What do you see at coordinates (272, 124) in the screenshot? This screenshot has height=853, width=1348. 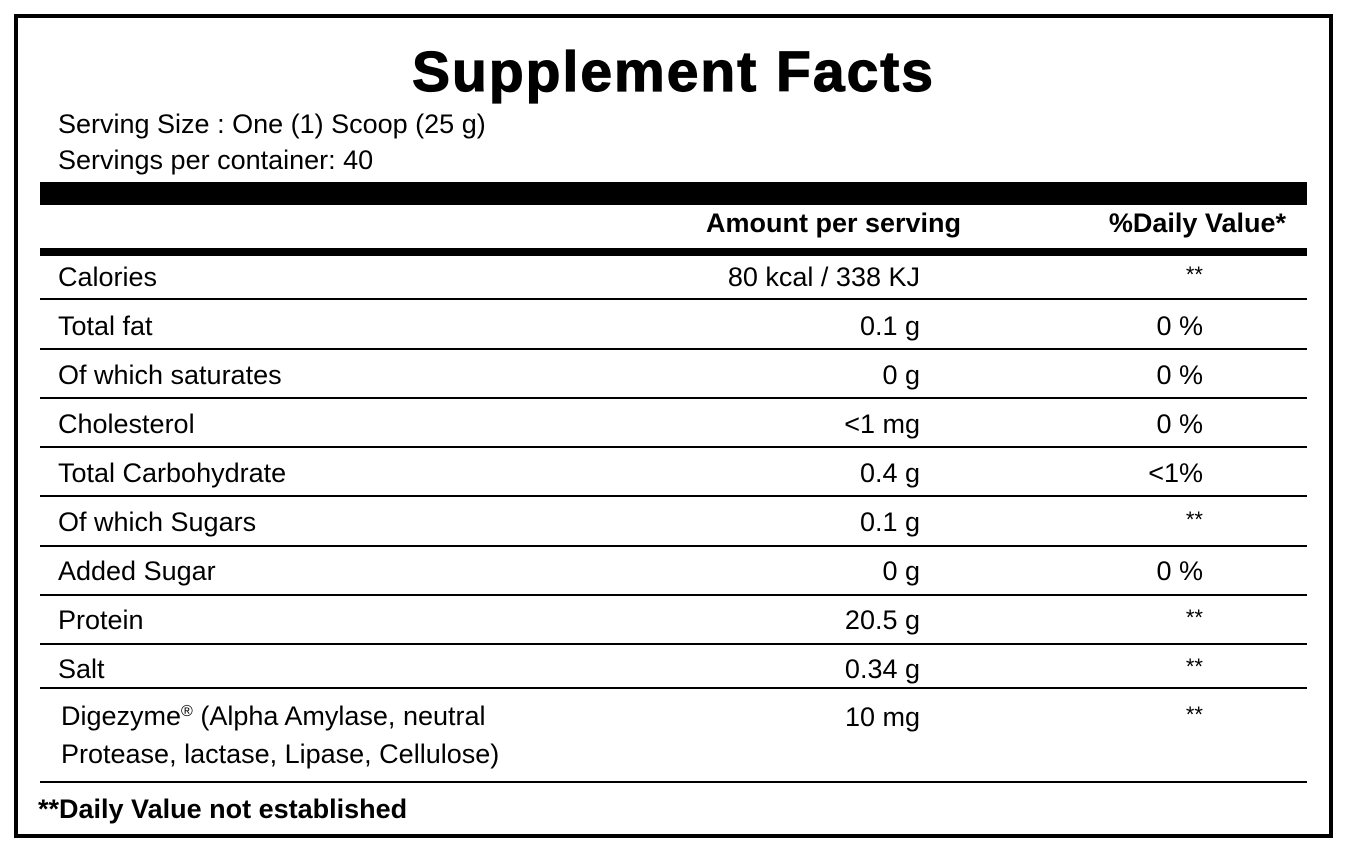 I see `serving-size: Serving Size : One (1) Scoop (25 g)` at bounding box center [272, 124].